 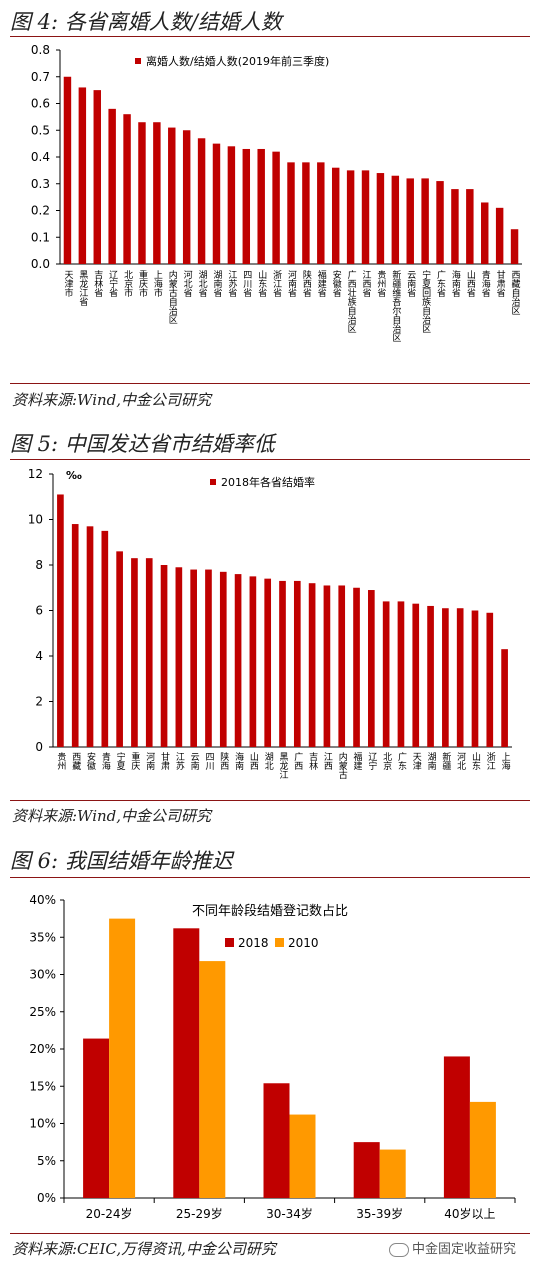 I want to click on x-tick-label: 内蒙古, so click(x=342, y=765).